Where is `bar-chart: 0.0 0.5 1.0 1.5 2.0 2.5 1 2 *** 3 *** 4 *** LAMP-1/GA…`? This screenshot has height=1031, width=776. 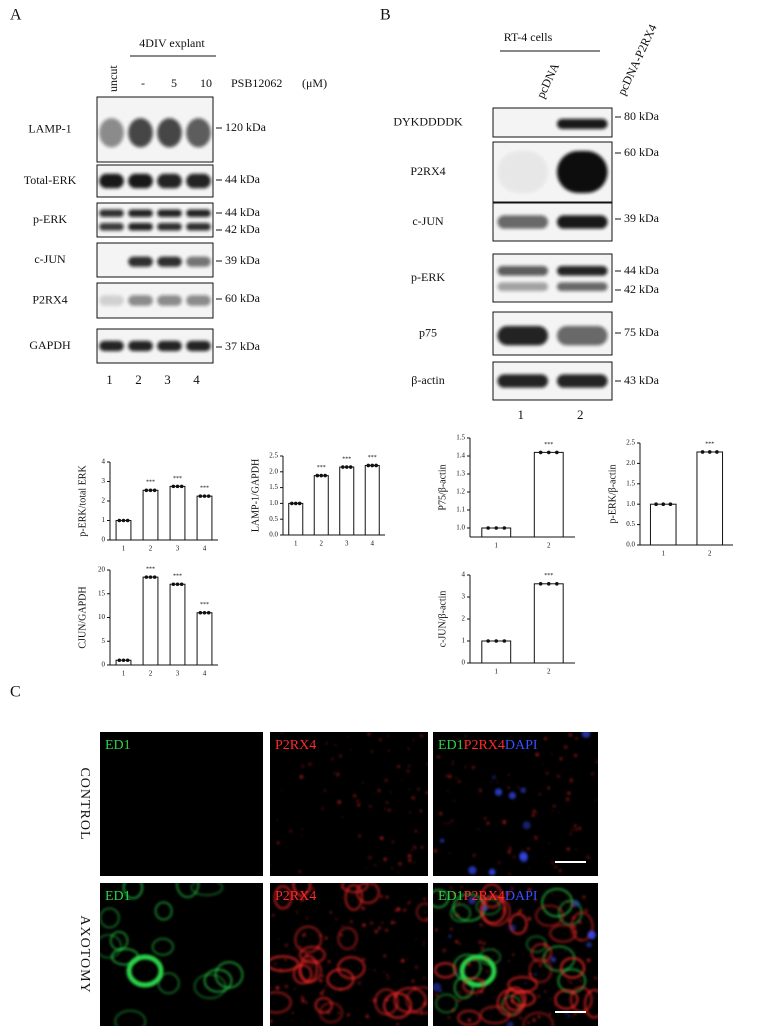 bar-chart: 0.0 0.5 1.0 1.5 2.0 2.5 1 2 *** 3 *** 4 *** LAMP-1/GA… is located at coordinates (317, 500).